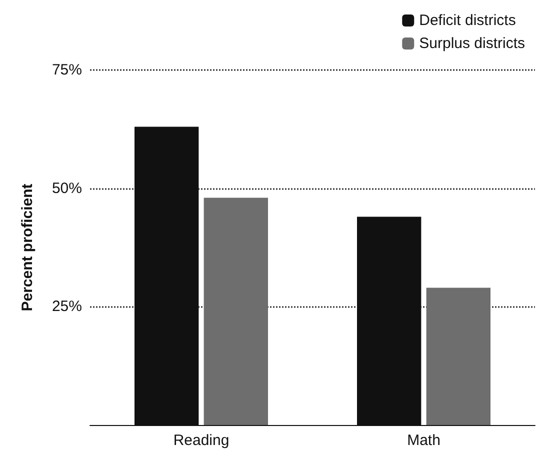  What do you see at coordinates (27, 248) in the screenshot?
I see `y-axis-title: Percent proficient` at bounding box center [27, 248].